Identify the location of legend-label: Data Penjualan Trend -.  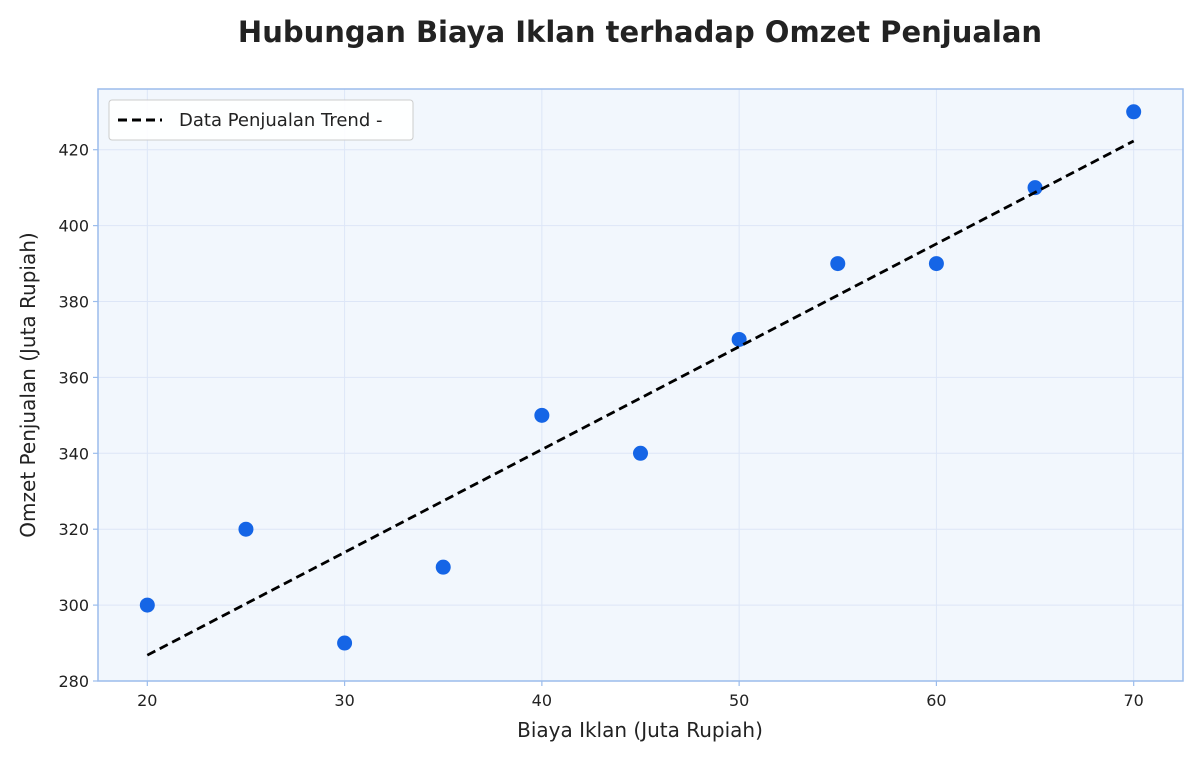
(280, 120).